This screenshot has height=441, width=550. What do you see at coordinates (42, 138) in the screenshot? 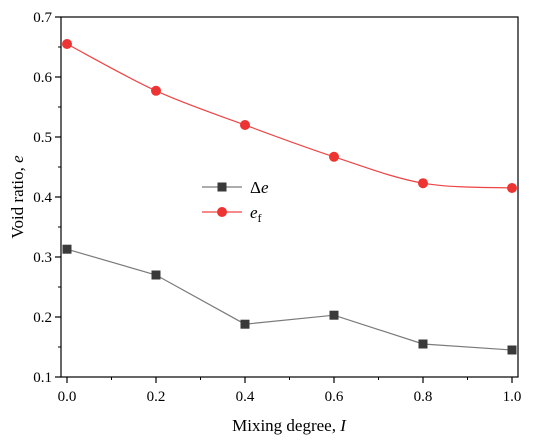
I see `y-tick-label: 0.5` at bounding box center [42, 138].